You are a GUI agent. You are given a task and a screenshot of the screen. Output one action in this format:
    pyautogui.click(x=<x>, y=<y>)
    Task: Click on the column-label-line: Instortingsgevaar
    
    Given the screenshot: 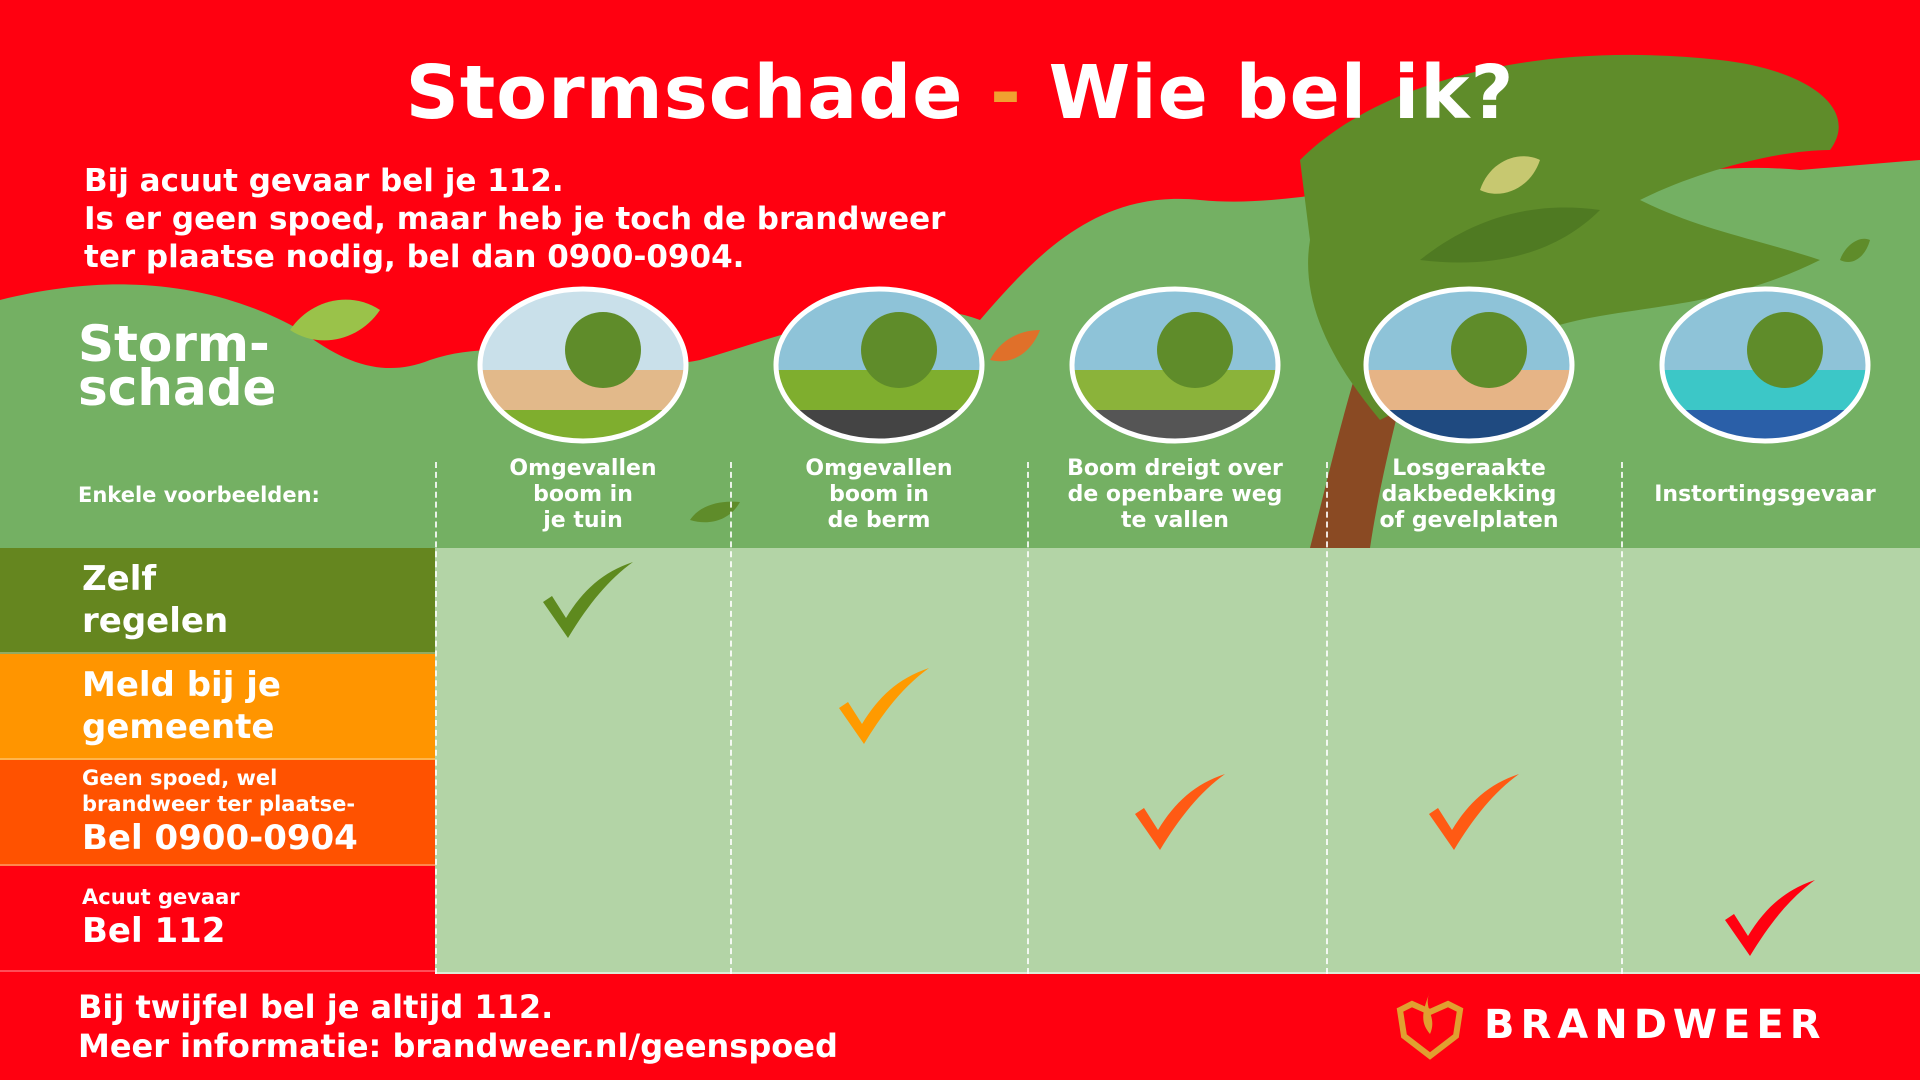 What is the action you would take?
    pyautogui.click(x=1765, y=494)
    